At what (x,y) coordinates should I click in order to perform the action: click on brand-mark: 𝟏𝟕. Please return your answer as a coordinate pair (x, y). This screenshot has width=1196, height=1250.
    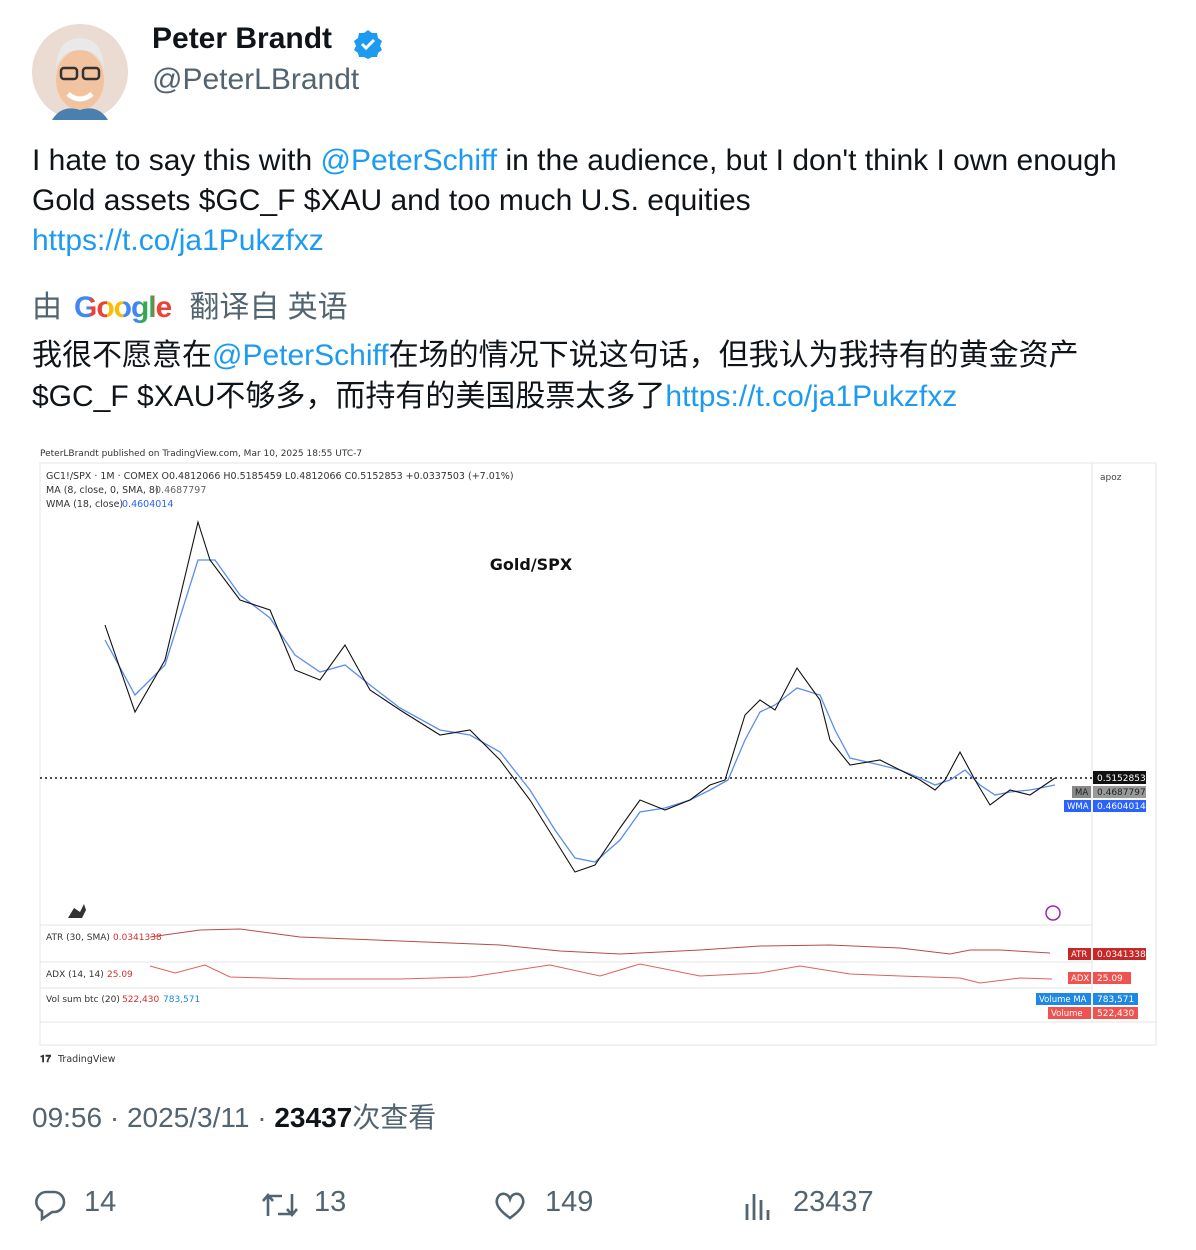
    Looking at the image, I should click on (46, 1059).